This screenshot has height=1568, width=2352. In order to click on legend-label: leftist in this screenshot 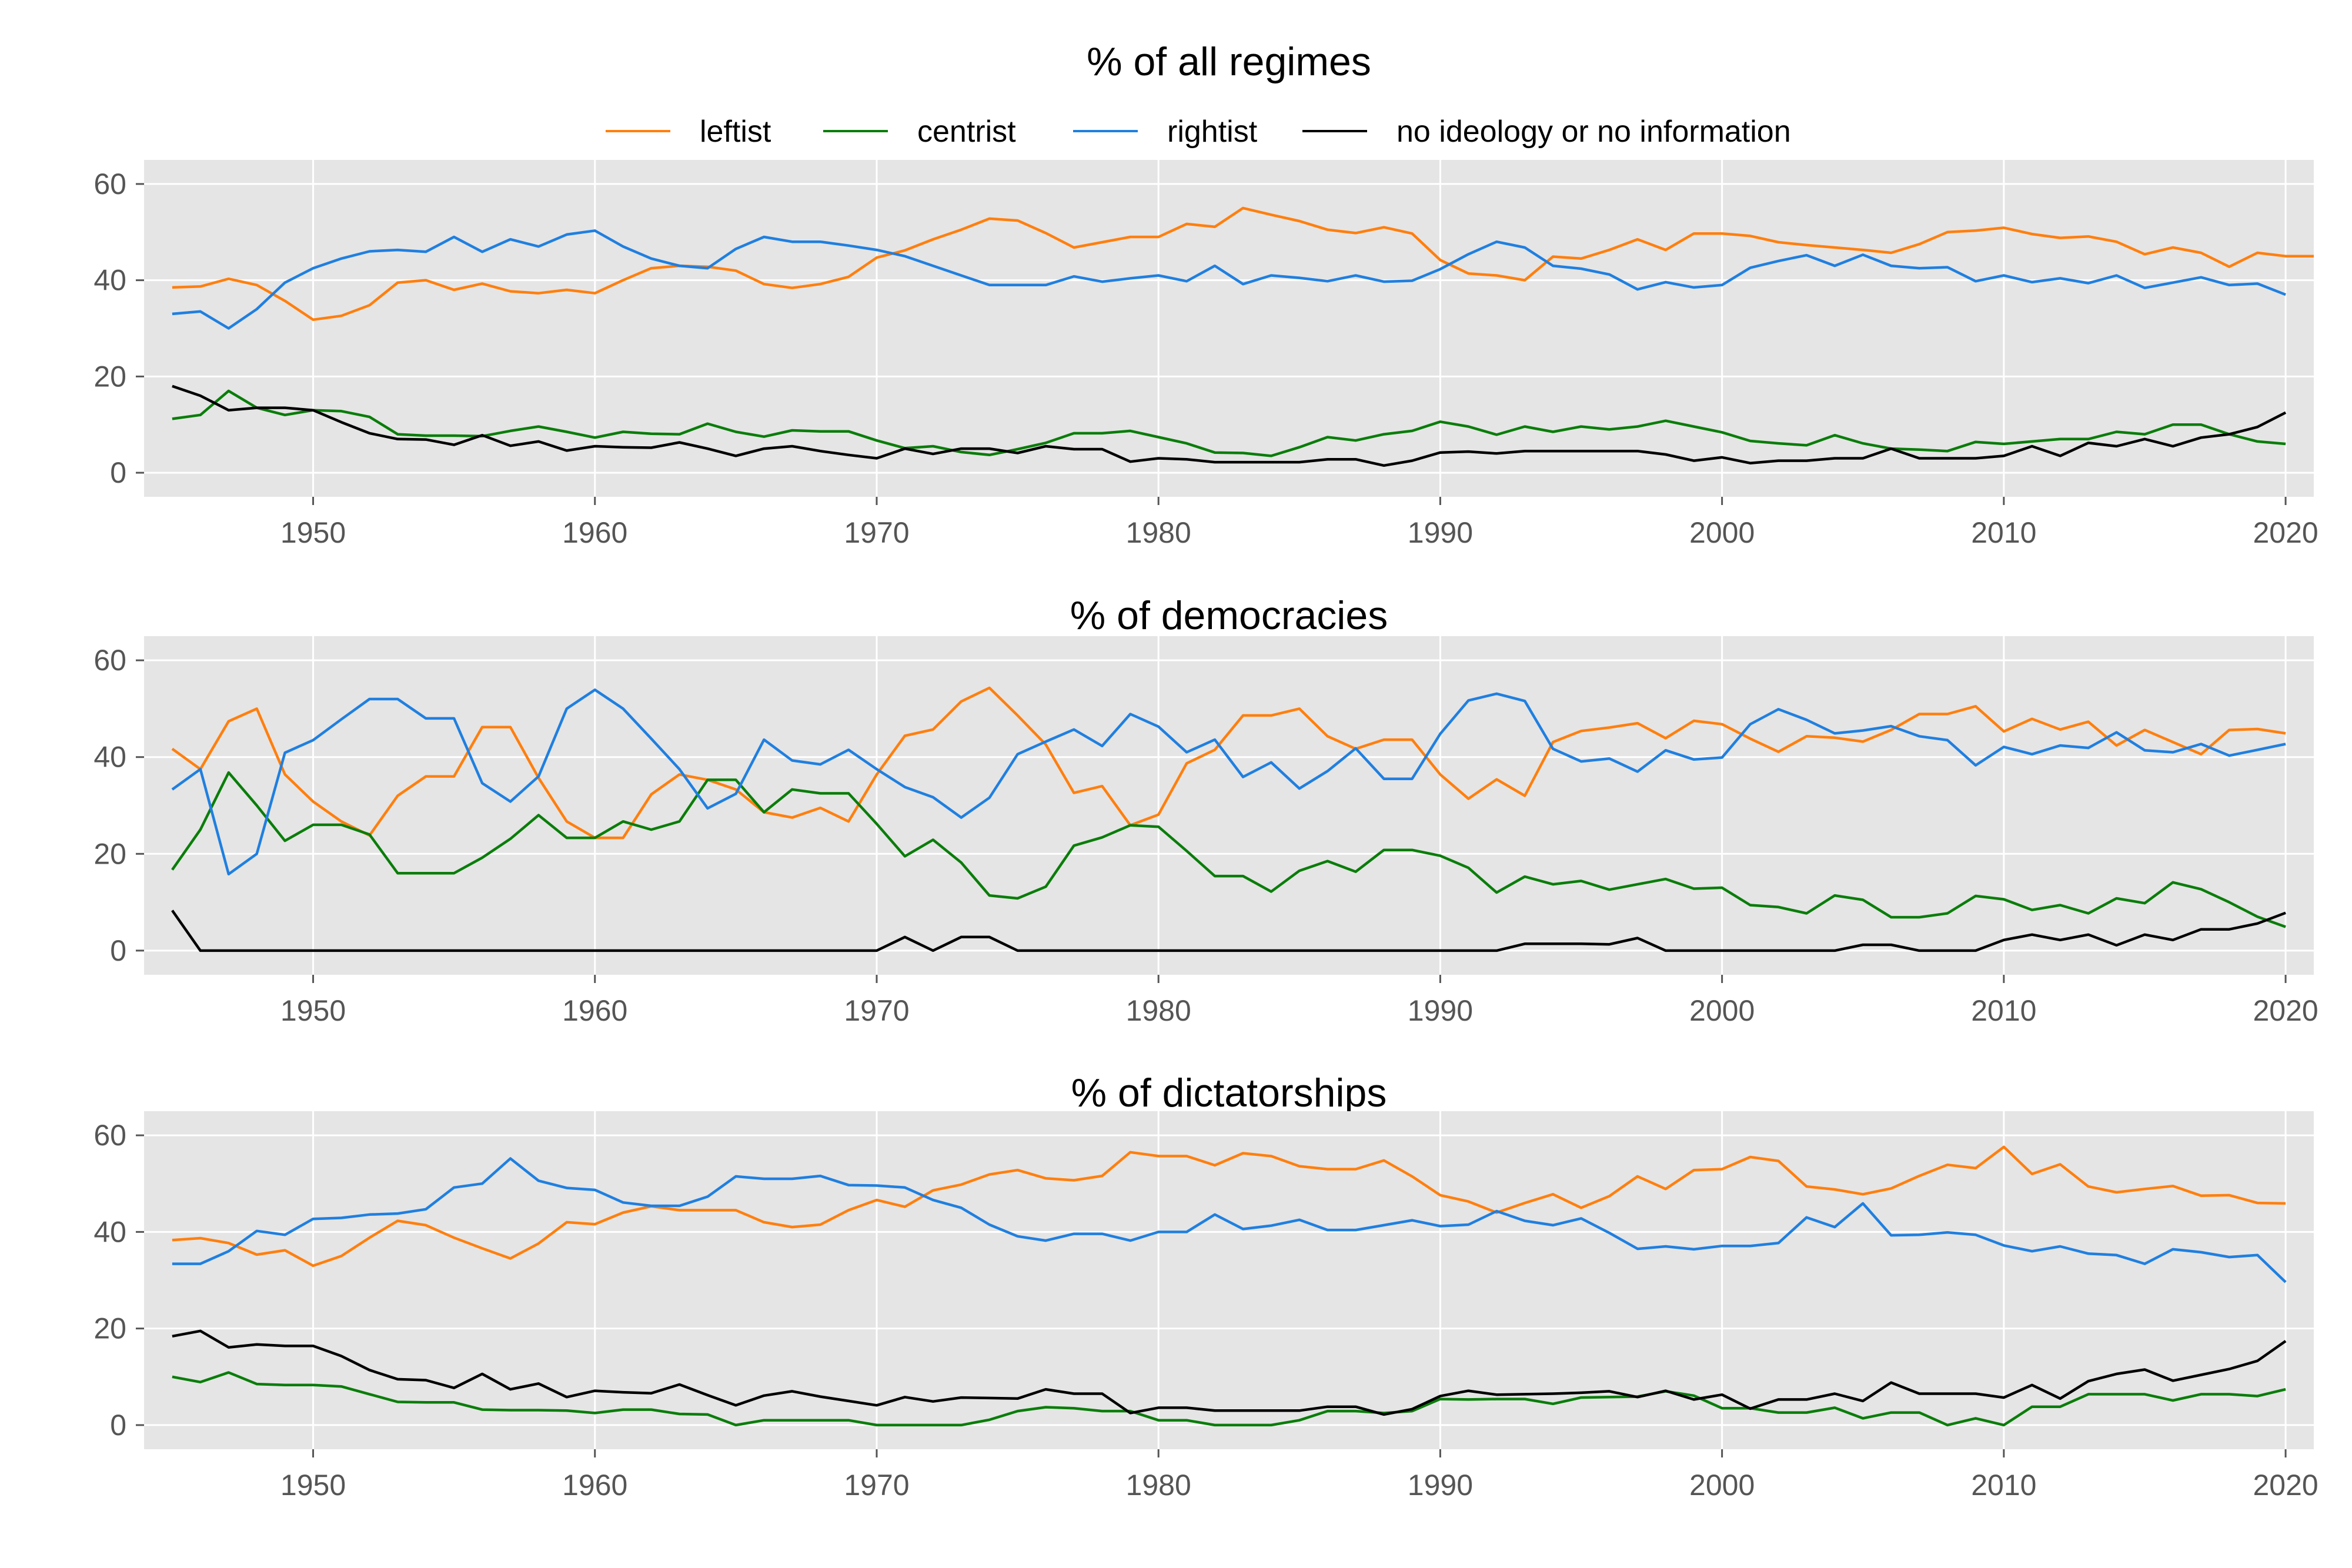, I will do `click(735, 132)`.